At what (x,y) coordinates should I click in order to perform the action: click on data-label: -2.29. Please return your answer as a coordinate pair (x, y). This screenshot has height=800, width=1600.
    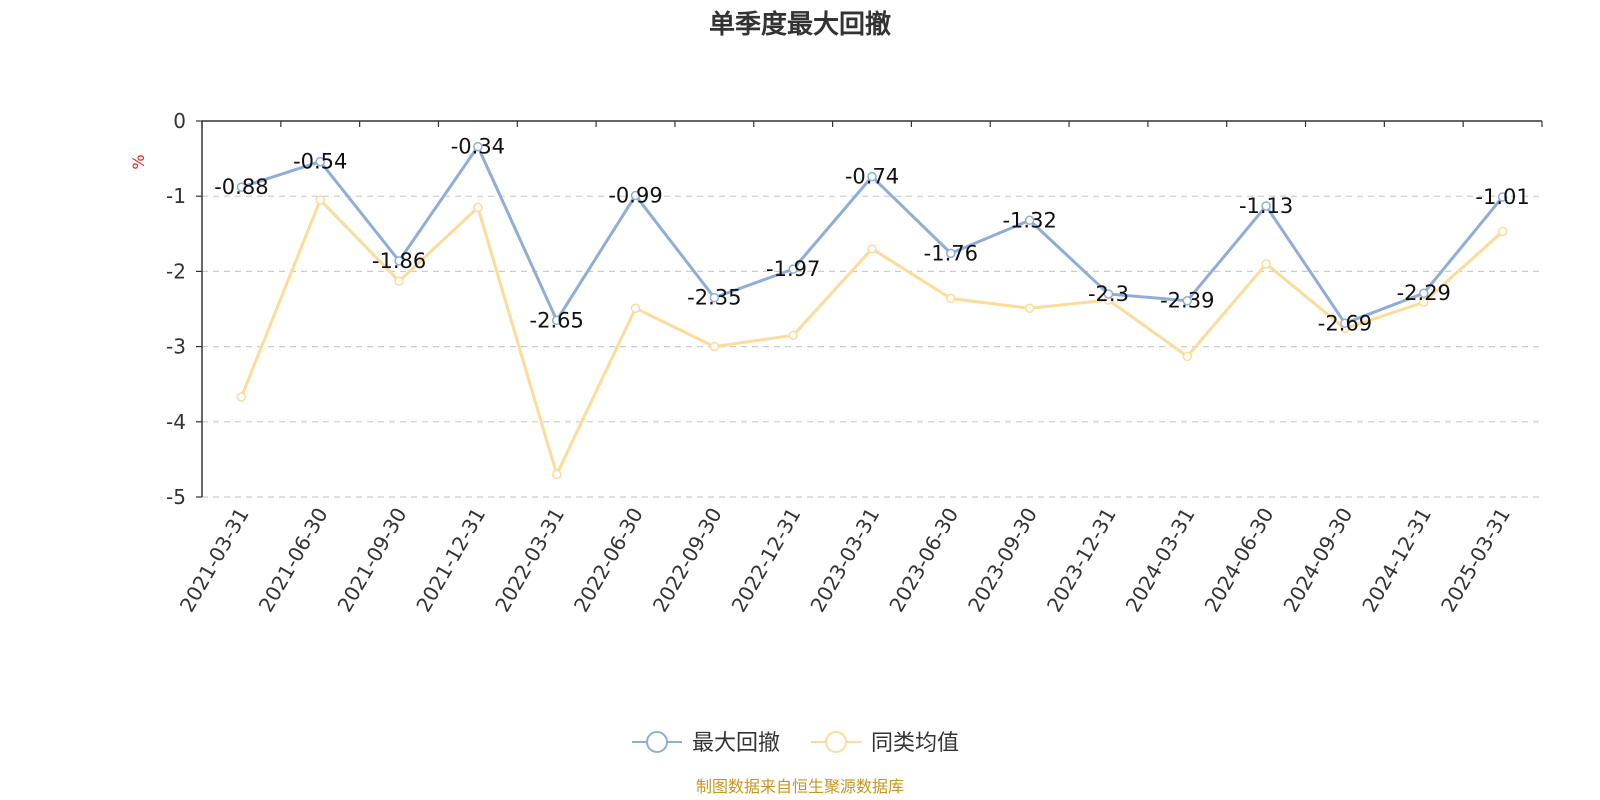
    Looking at the image, I should click on (1424, 293).